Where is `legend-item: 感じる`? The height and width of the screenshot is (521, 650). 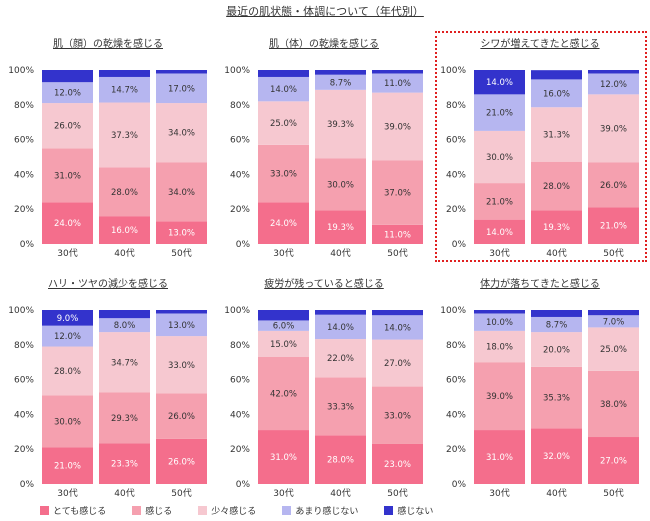
legend-item: 感じる is located at coordinates (152, 510).